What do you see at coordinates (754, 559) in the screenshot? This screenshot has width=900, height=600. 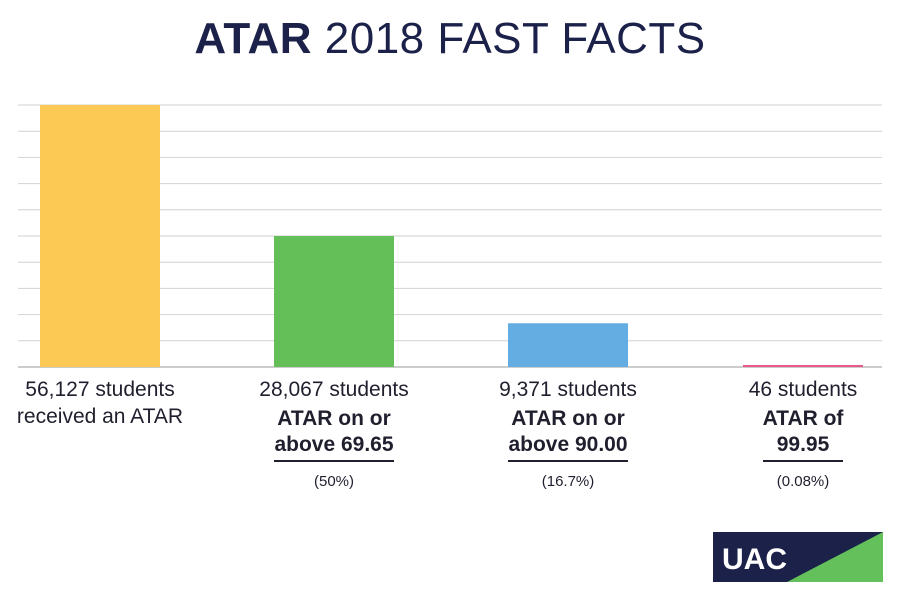 I see `logo-text: UAC` at bounding box center [754, 559].